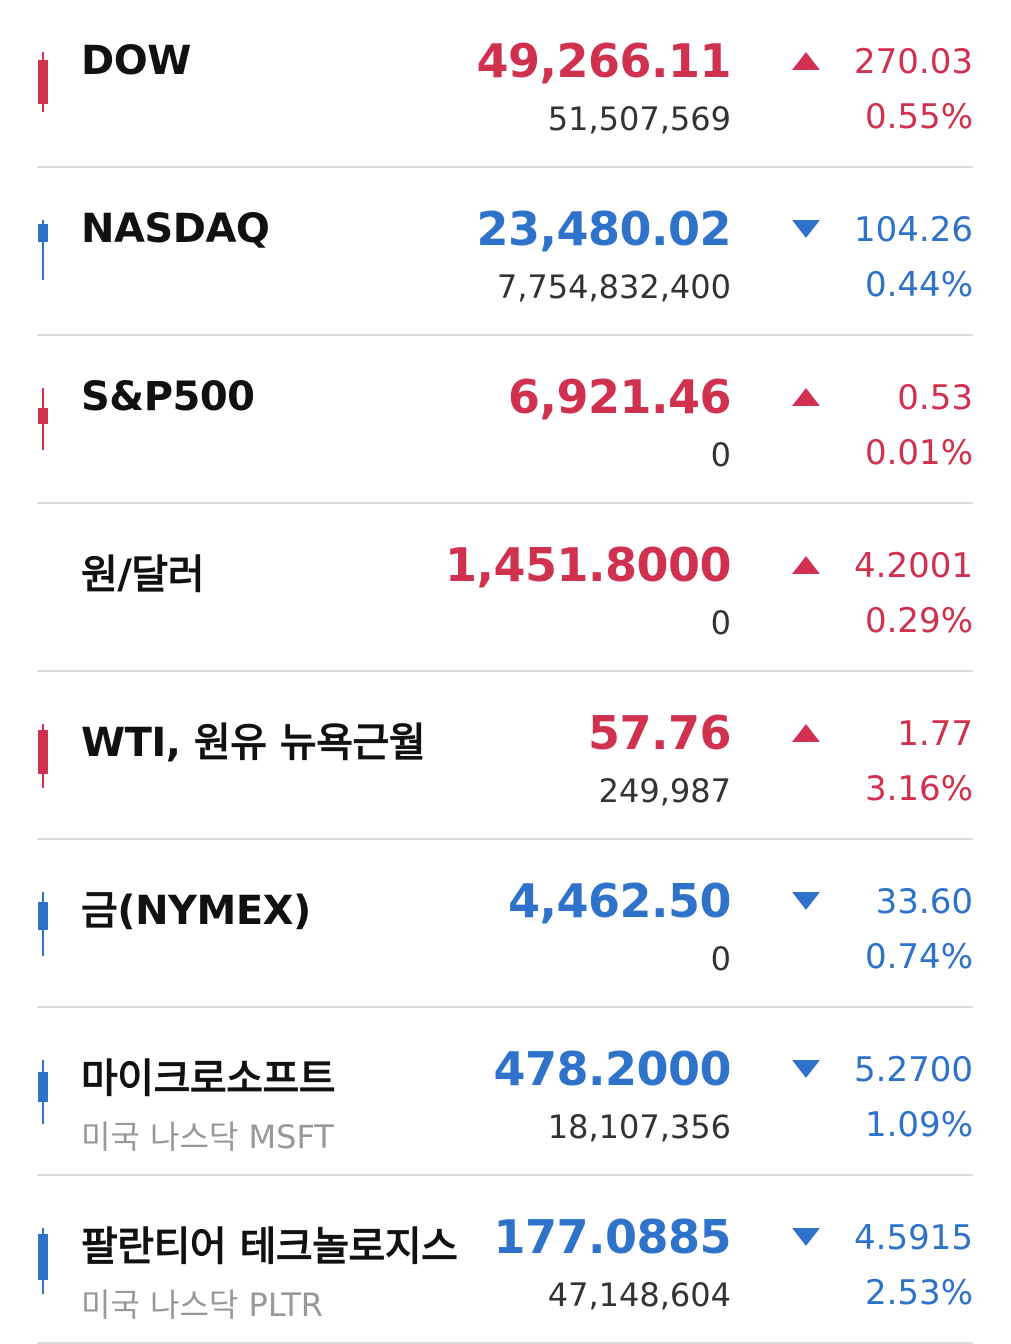  I want to click on change-percent: 2.53%, so click(918, 1293).